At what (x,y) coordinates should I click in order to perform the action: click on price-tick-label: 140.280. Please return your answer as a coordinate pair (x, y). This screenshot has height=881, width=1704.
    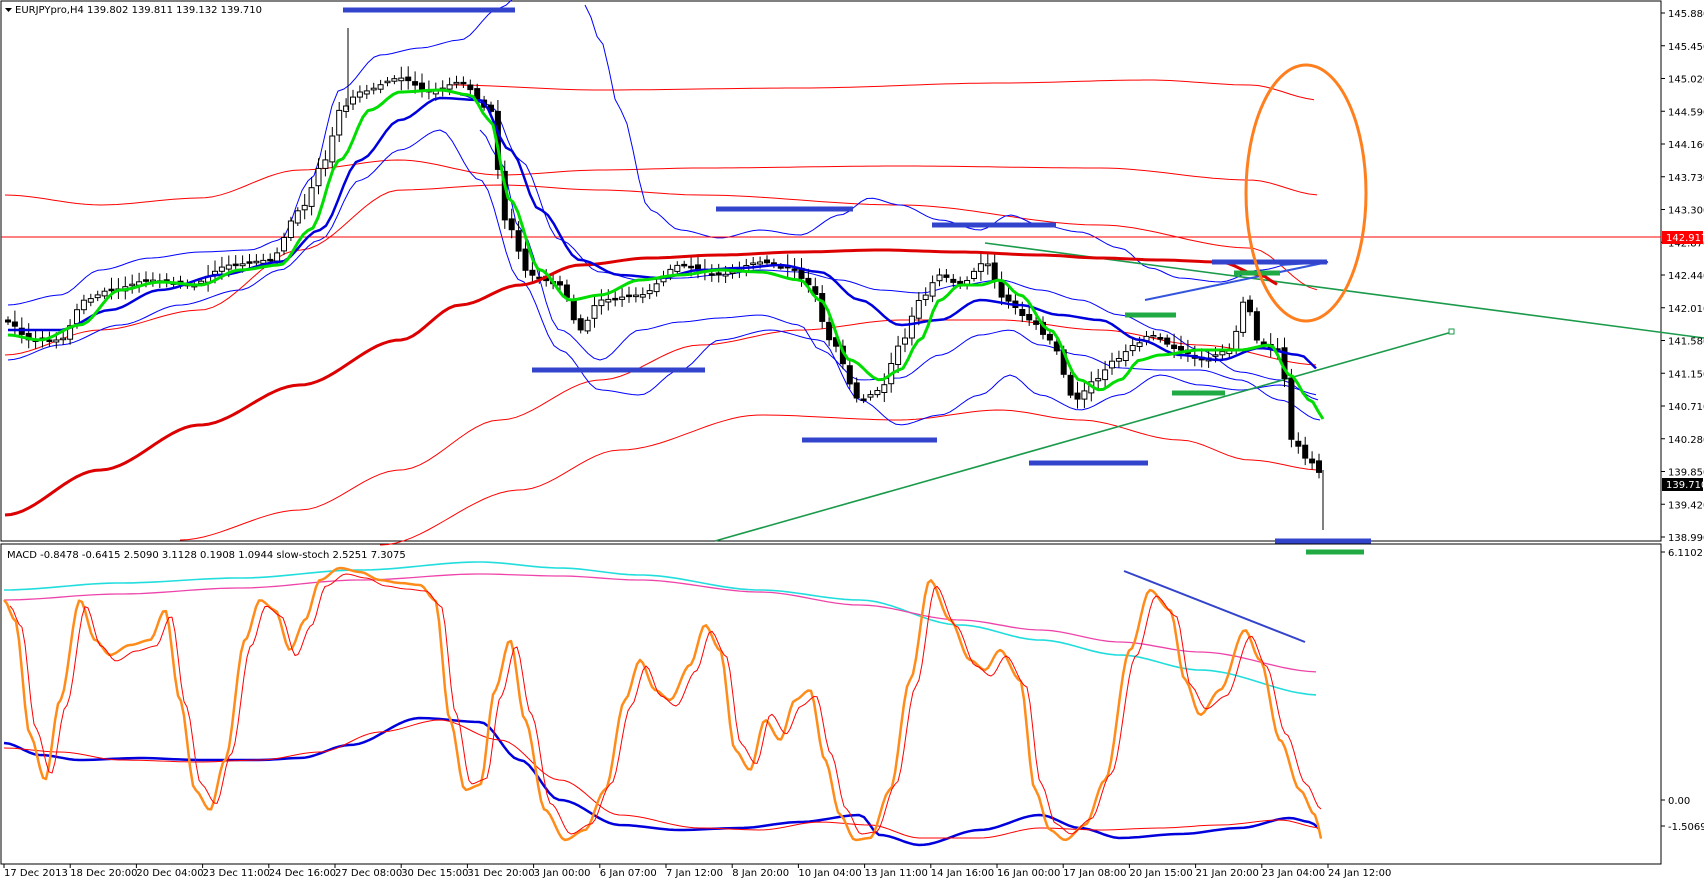
    Looking at the image, I should click on (1686, 440).